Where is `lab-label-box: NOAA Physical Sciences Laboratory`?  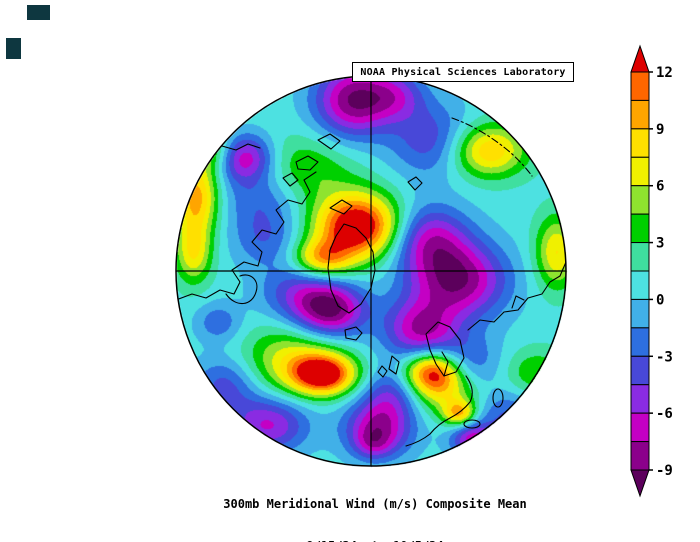 lab-label-box: NOAA Physical Sciences Laboratory is located at coordinates (463, 72).